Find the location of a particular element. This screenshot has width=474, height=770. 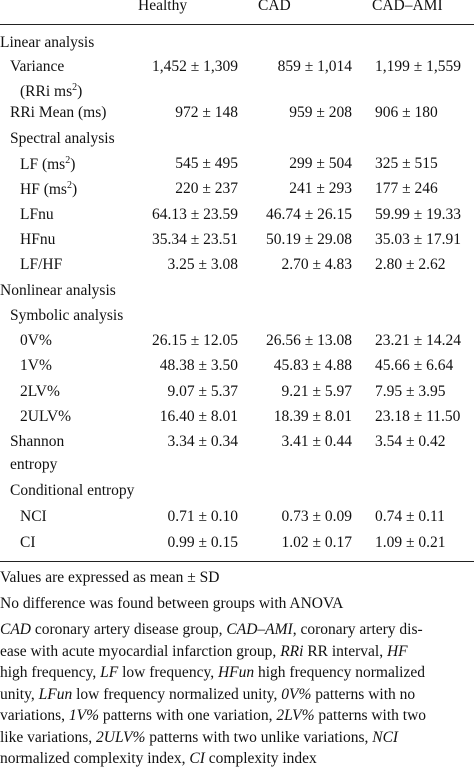

definition-text: patterns with no is located at coordinates (363, 694).